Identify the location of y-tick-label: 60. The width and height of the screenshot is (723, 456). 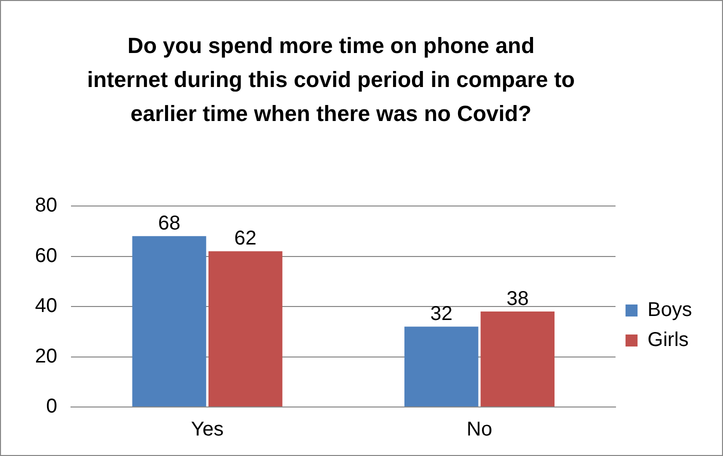
(46, 255).